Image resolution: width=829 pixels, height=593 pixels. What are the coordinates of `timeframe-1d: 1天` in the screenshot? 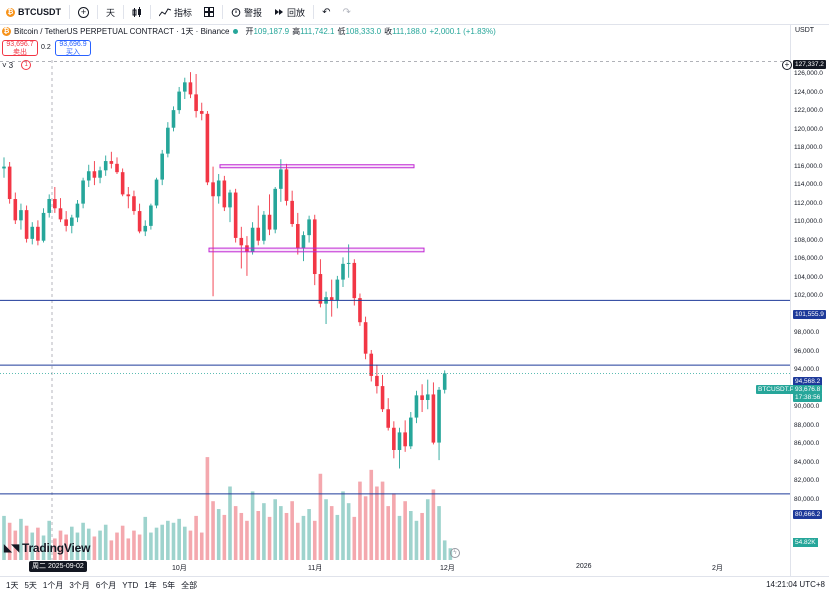 It's located at (12, 585).